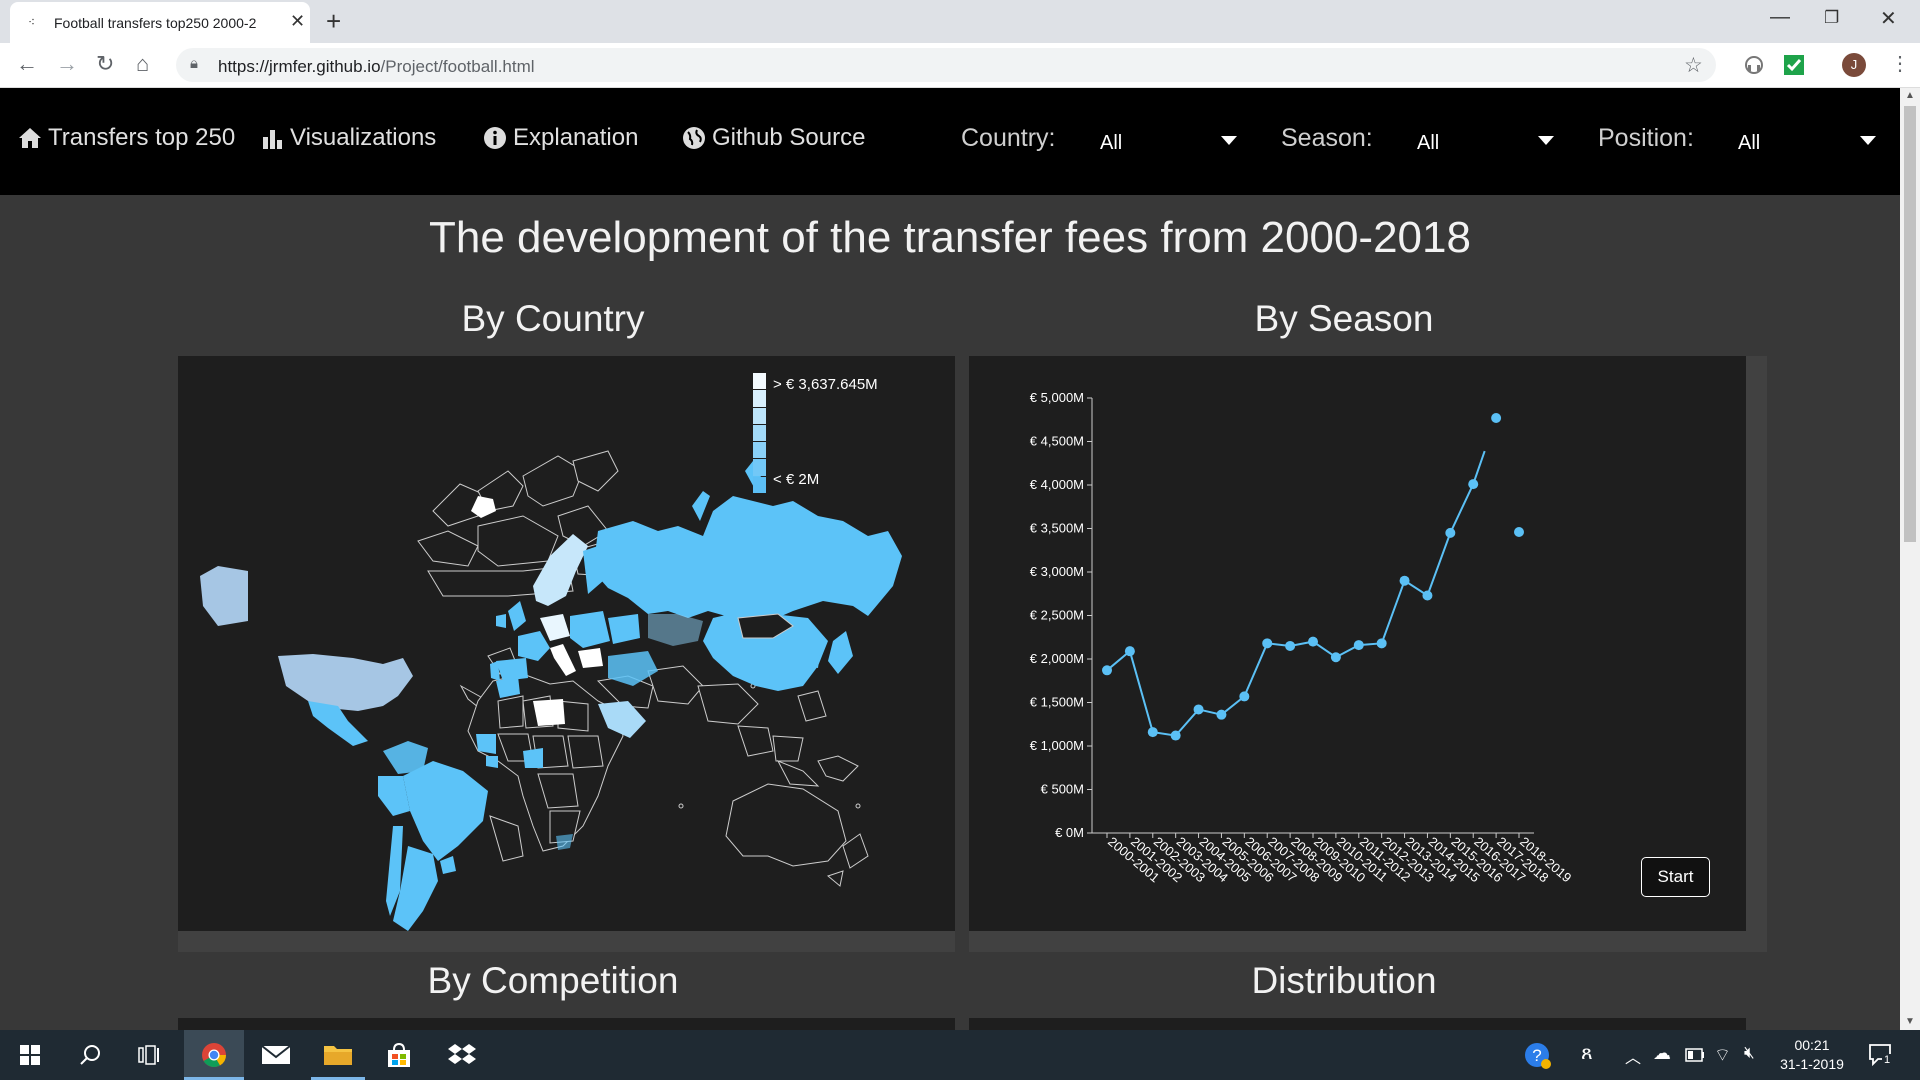 This screenshot has width=1920, height=1080. Describe the element at coordinates (1695, 1055) in the screenshot. I see `battery-icon` at that location.